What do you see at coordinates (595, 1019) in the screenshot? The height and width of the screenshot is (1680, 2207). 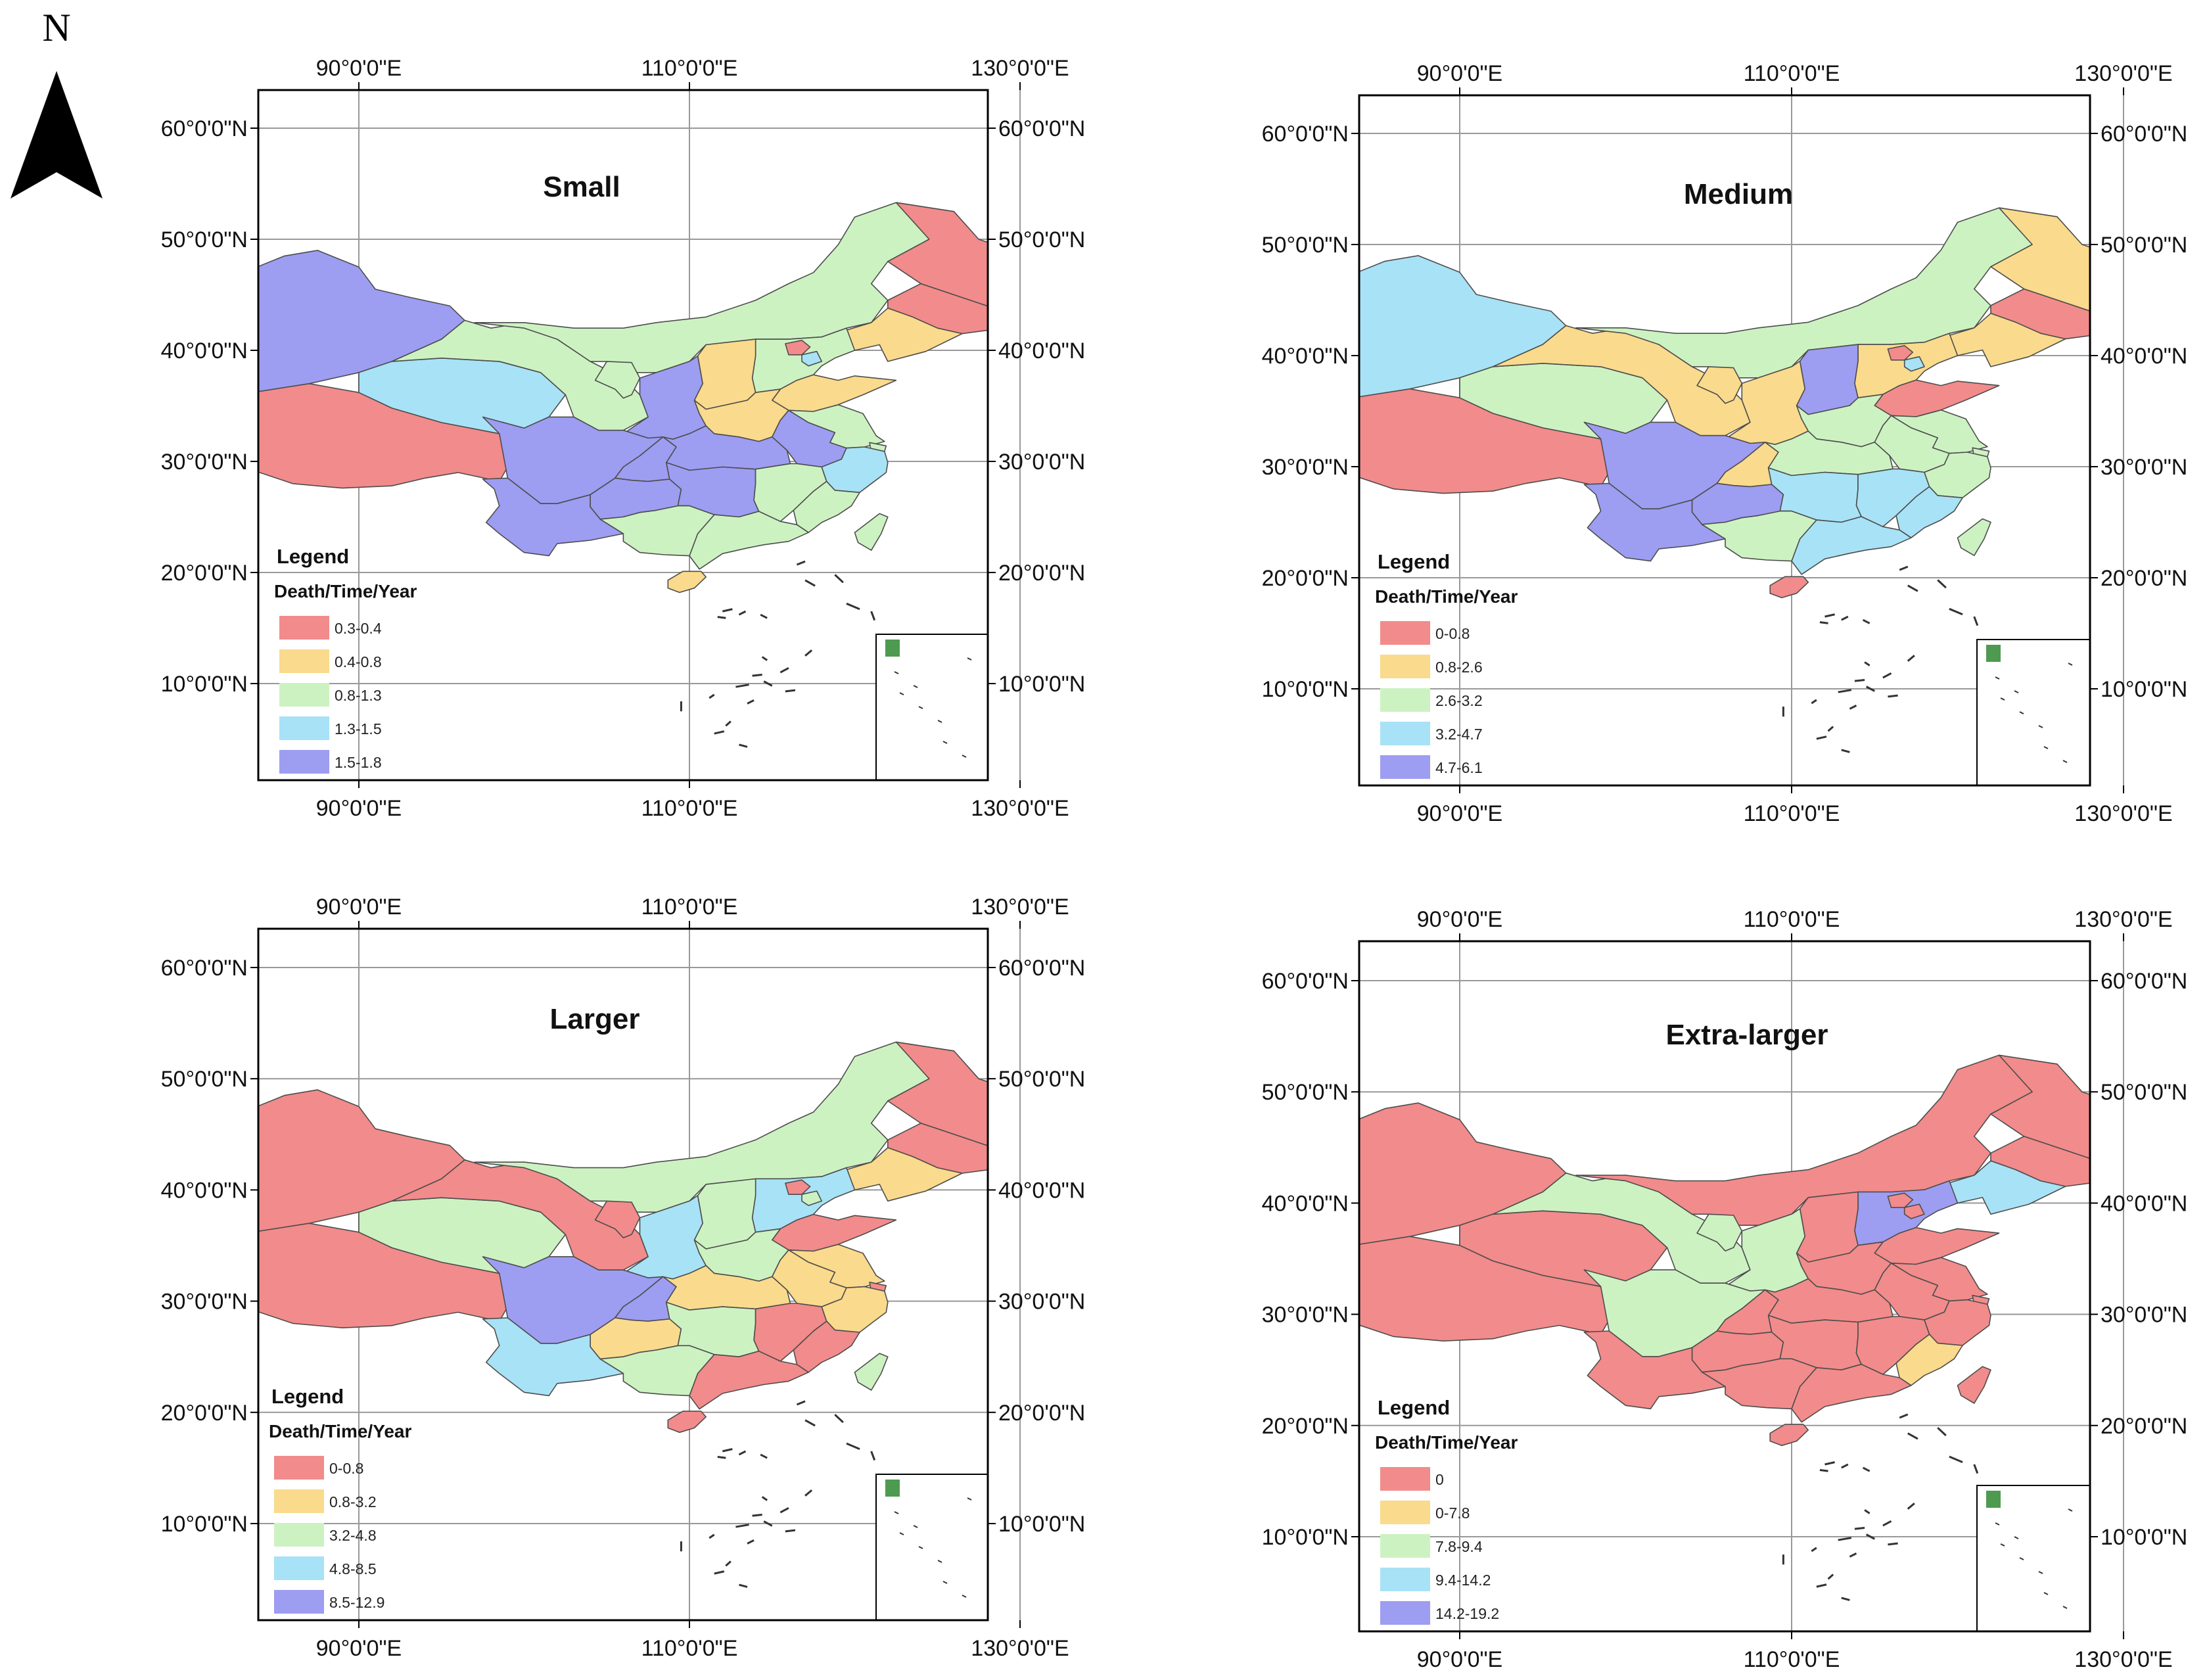 I see `panel-title: Larger` at bounding box center [595, 1019].